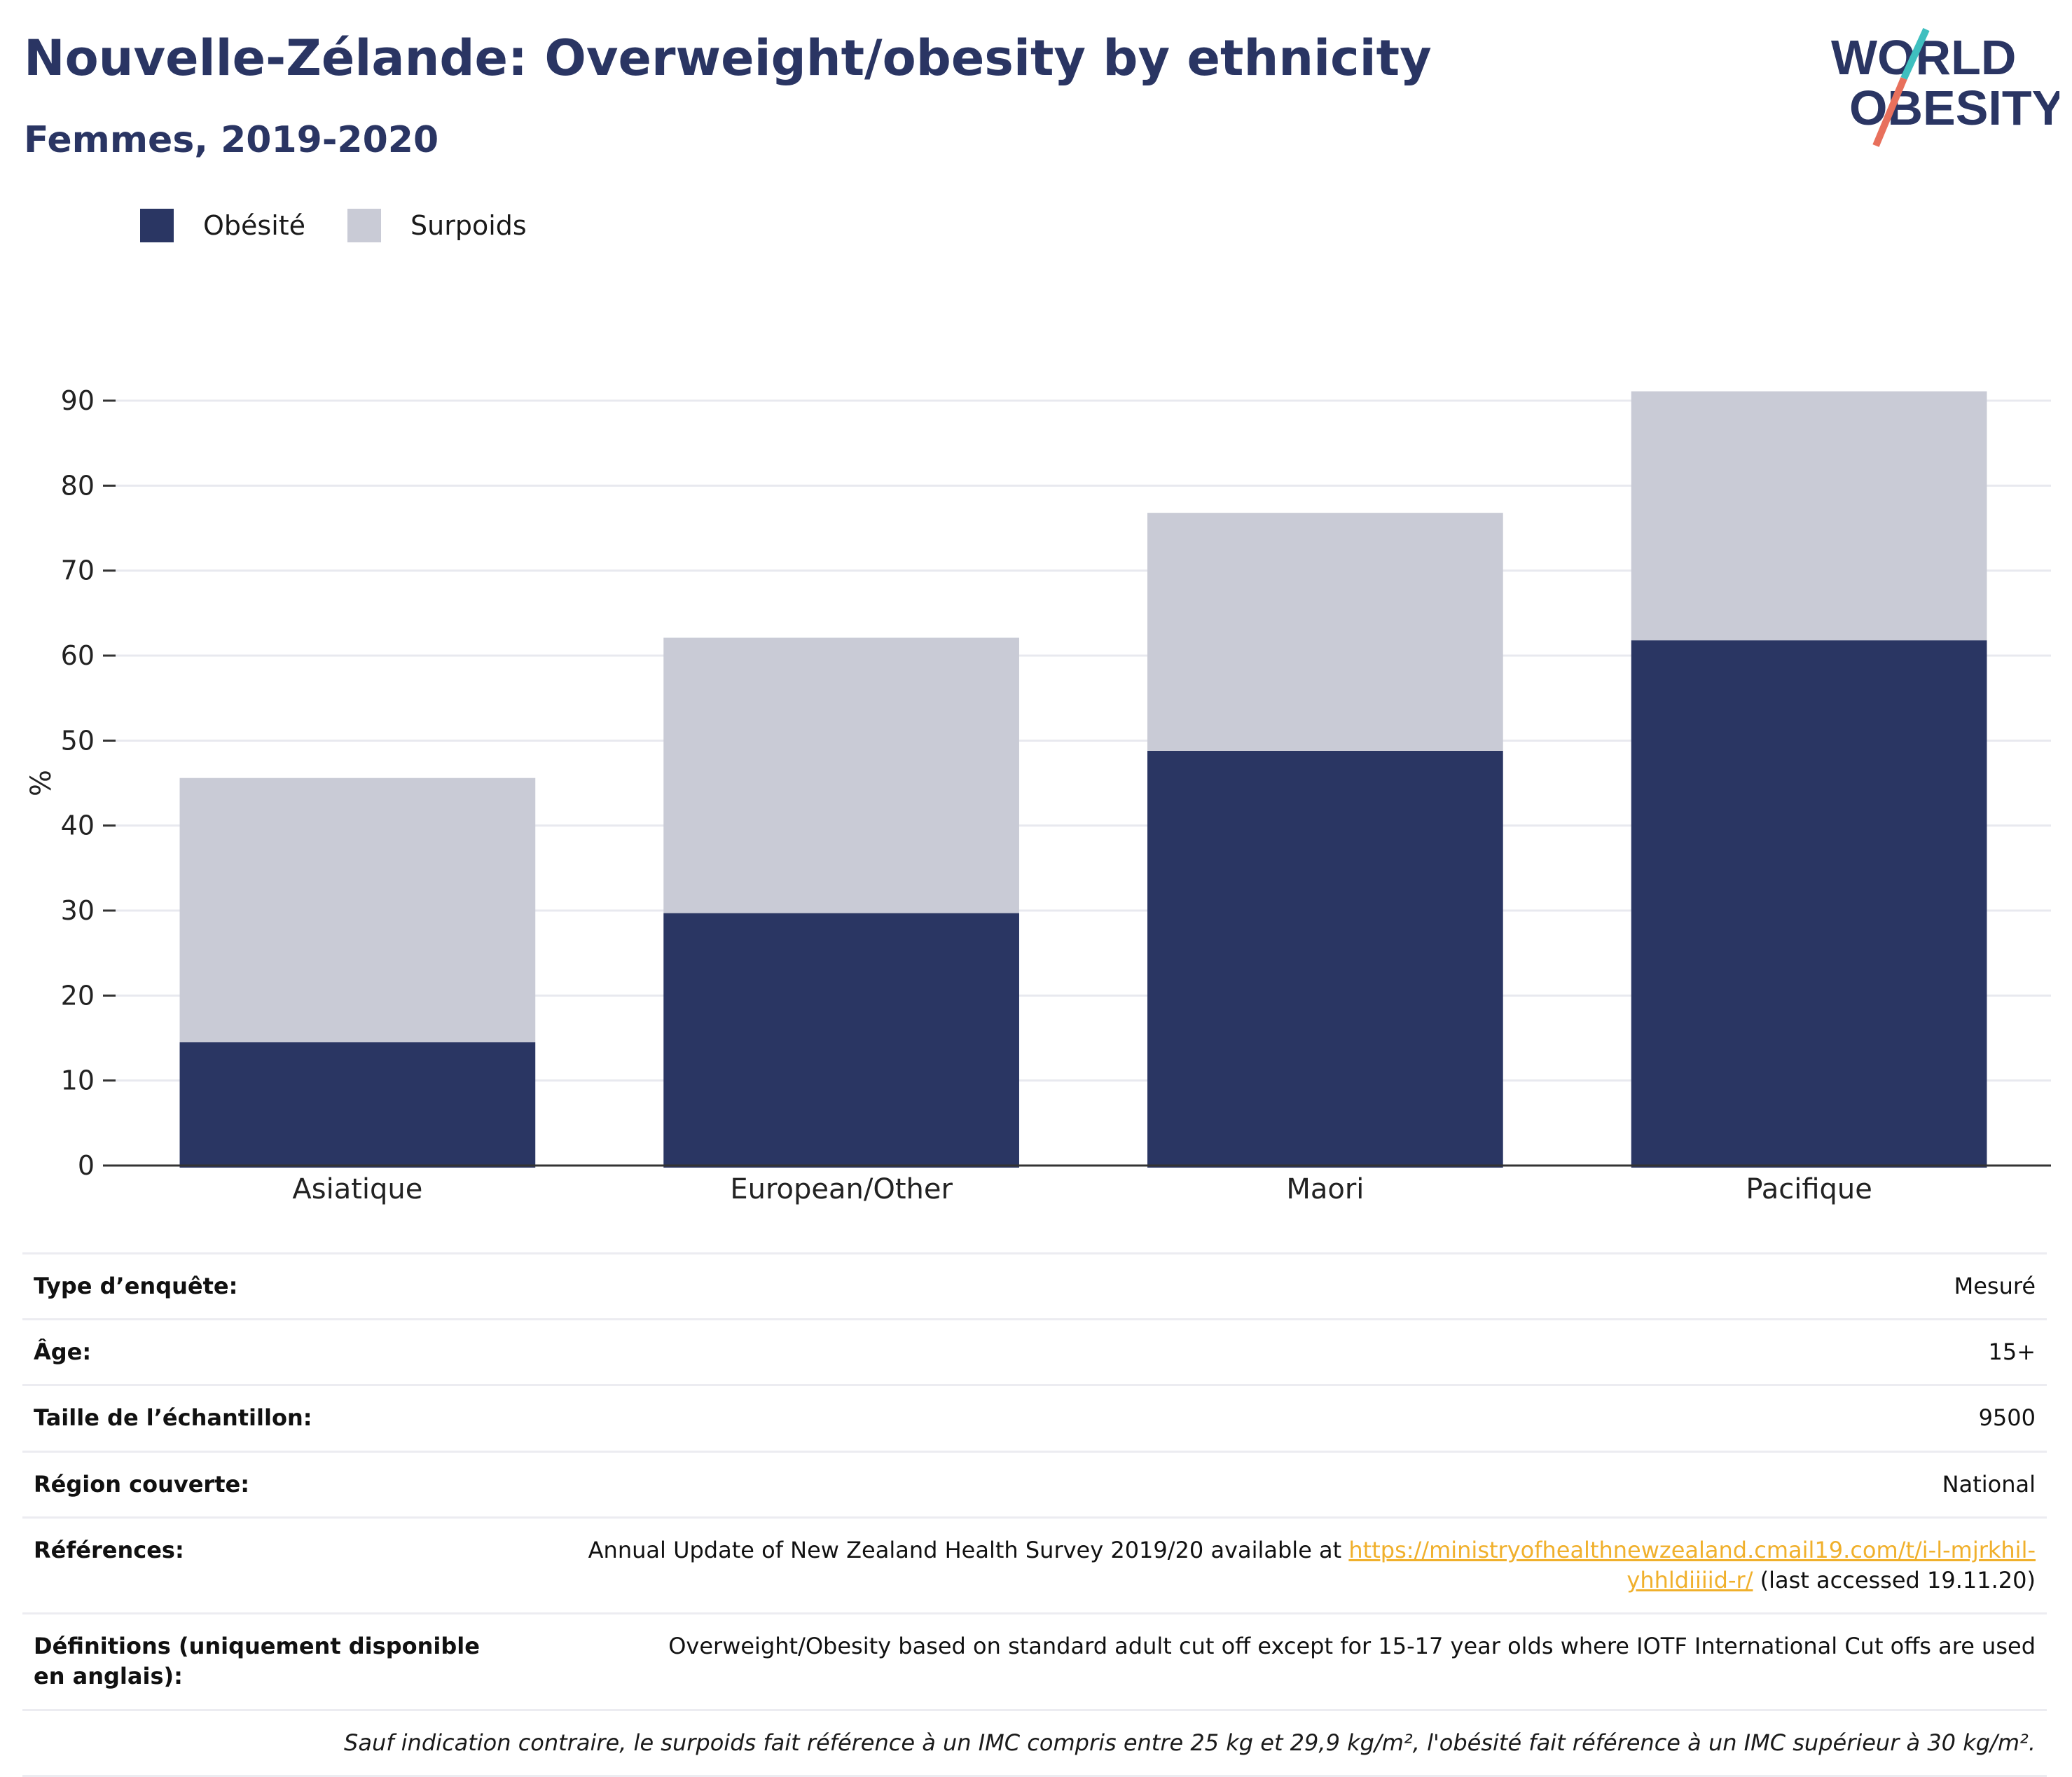  What do you see at coordinates (78, 741) in the screenshot?
I see `y-tick-label: 50` at bounding box center [78, 741].